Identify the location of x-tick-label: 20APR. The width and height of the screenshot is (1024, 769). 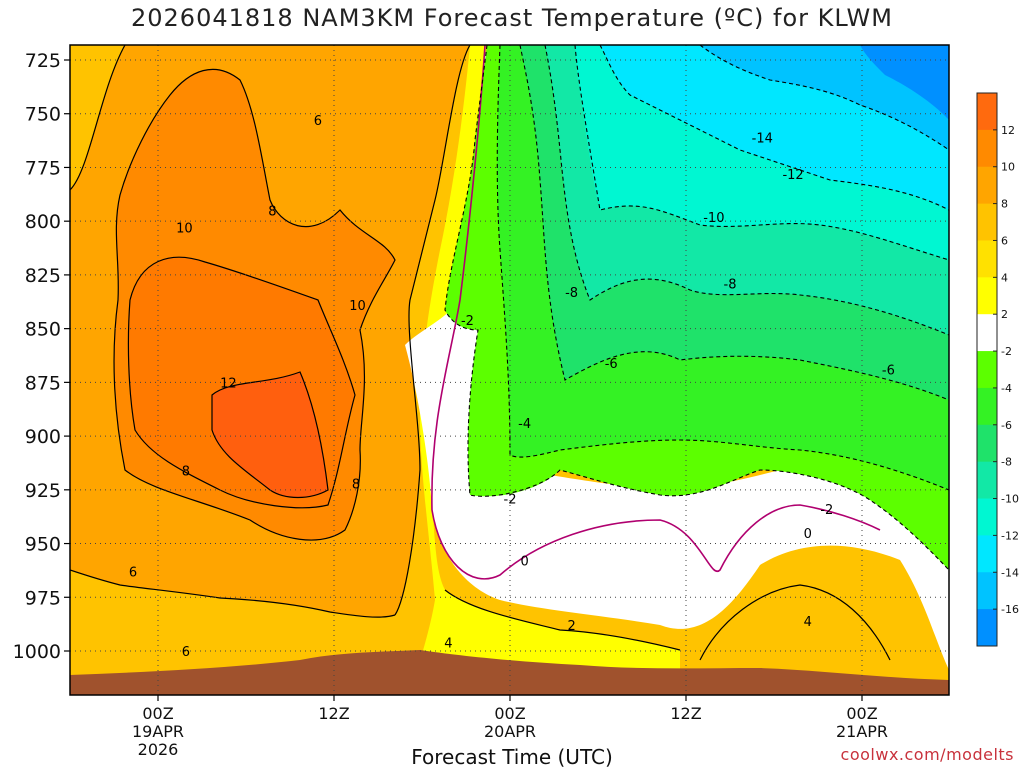
(510, 731).